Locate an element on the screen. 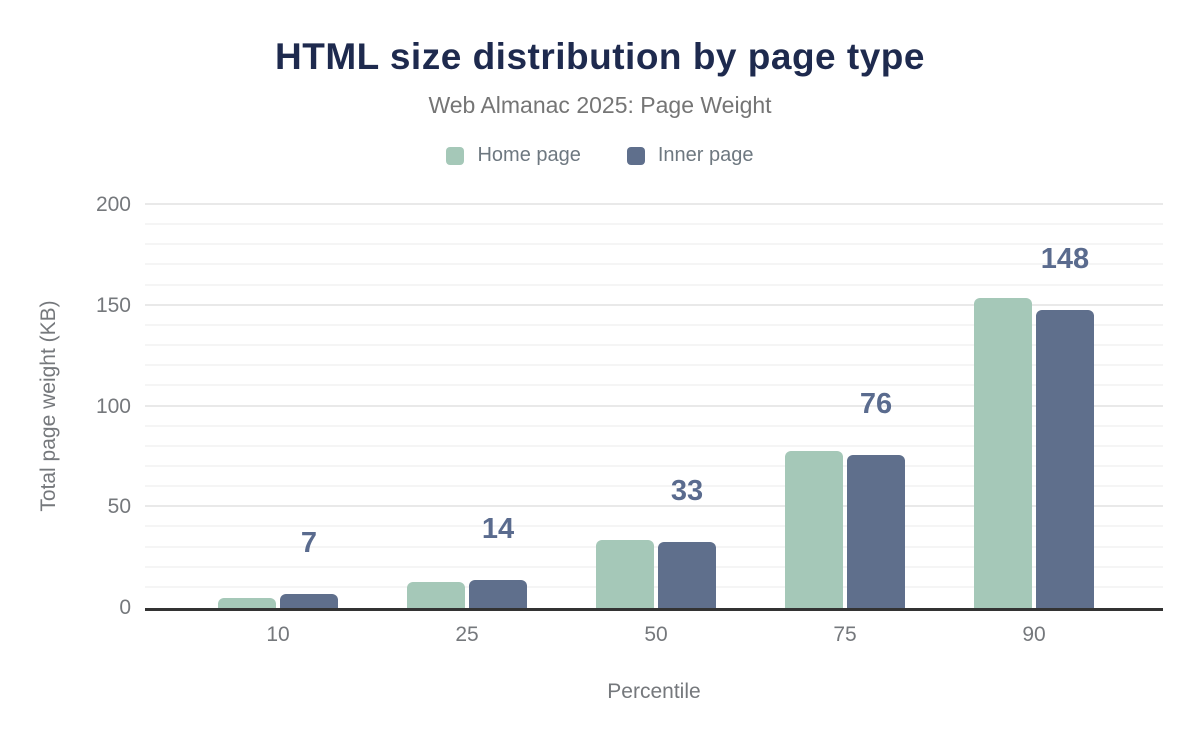 This screenshot has width=1200, height=742. x-tick-label: 50 is located at coordinates (656, 634).